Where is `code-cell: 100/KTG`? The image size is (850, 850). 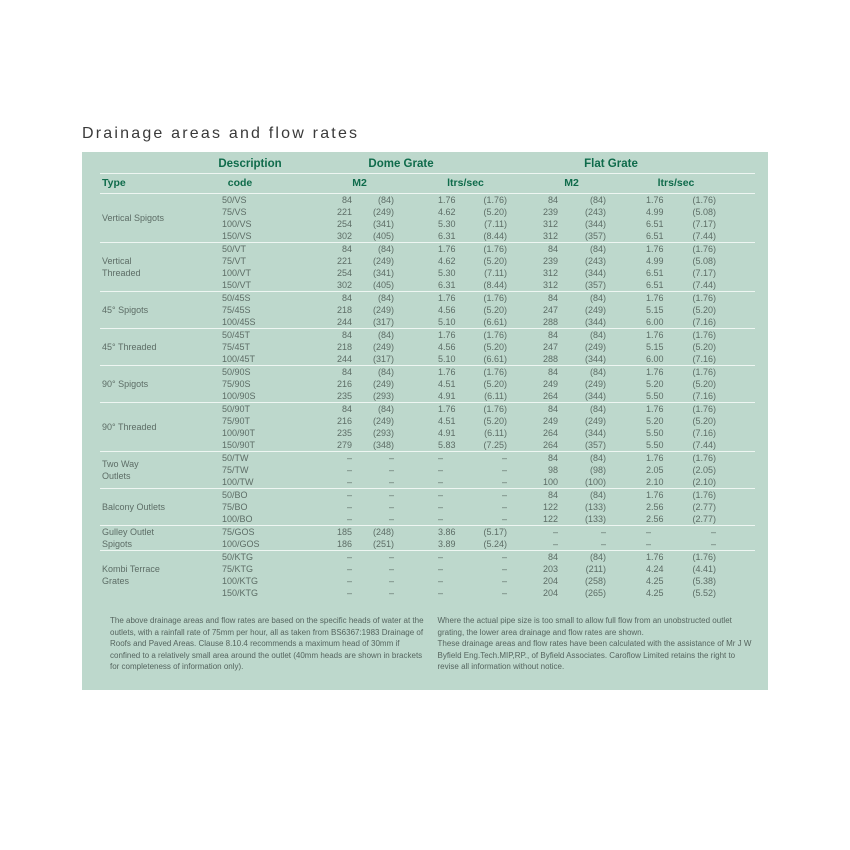 code-cell: 100/KTG is located at coordinates (240, 581).